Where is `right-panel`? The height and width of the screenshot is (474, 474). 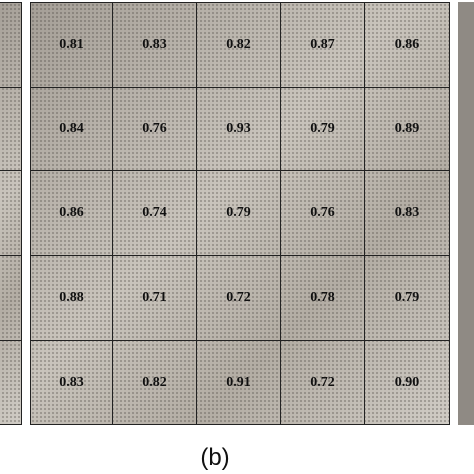
right-panel is located at coordinates (466, 213).